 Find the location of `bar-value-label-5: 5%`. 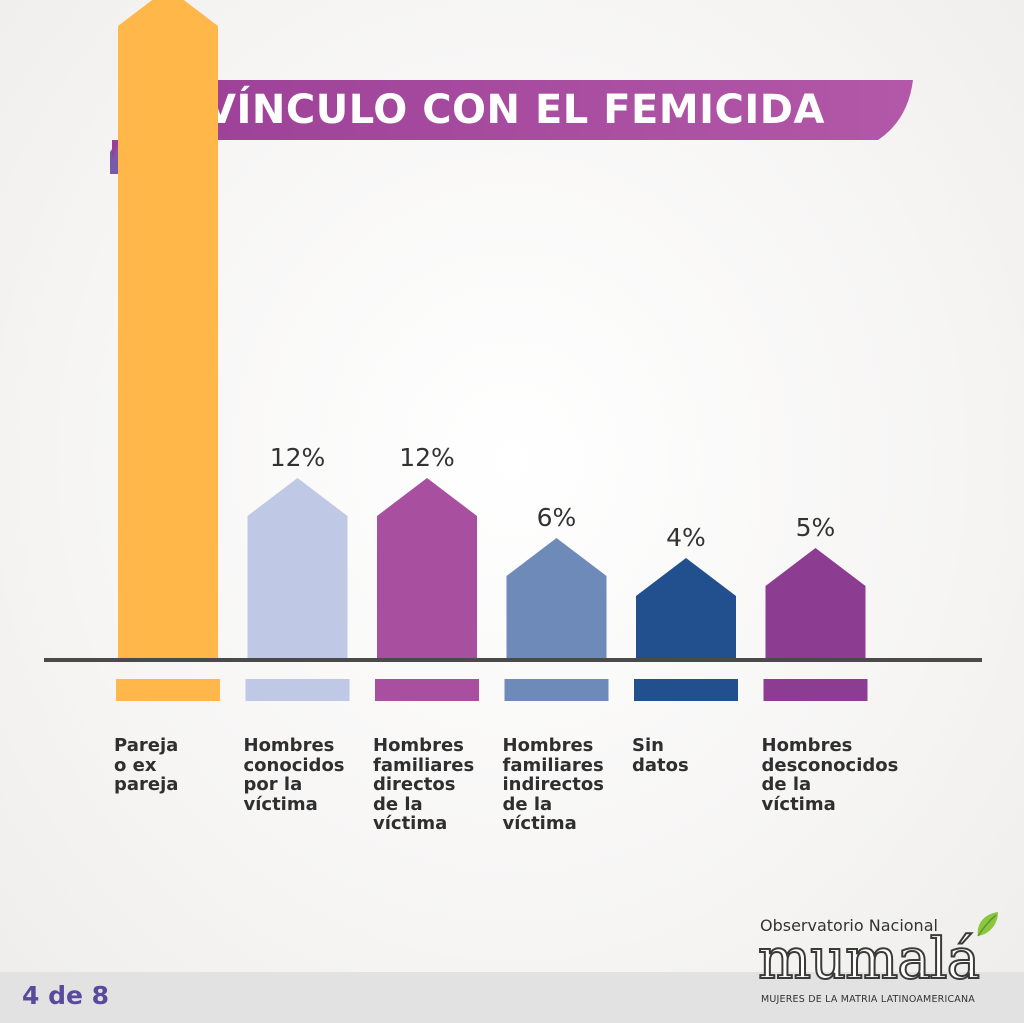

bar-value-label-5: 5% is located at coordinates (816, 527).